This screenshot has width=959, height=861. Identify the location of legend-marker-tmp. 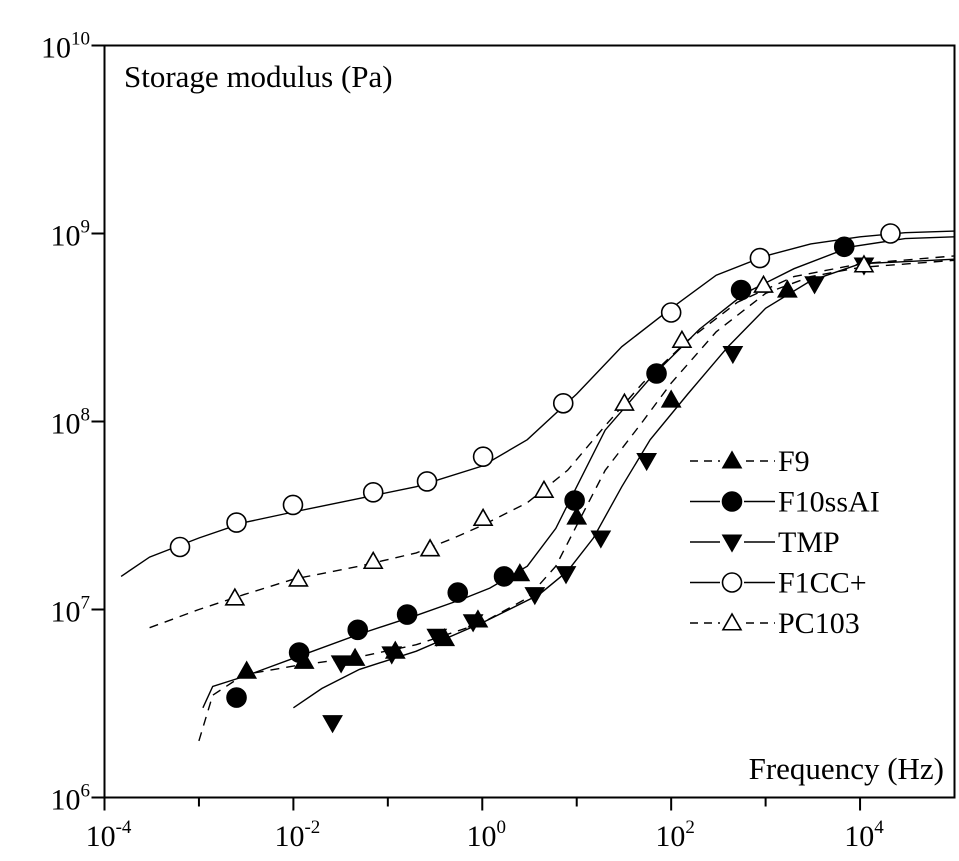
(732, 543).